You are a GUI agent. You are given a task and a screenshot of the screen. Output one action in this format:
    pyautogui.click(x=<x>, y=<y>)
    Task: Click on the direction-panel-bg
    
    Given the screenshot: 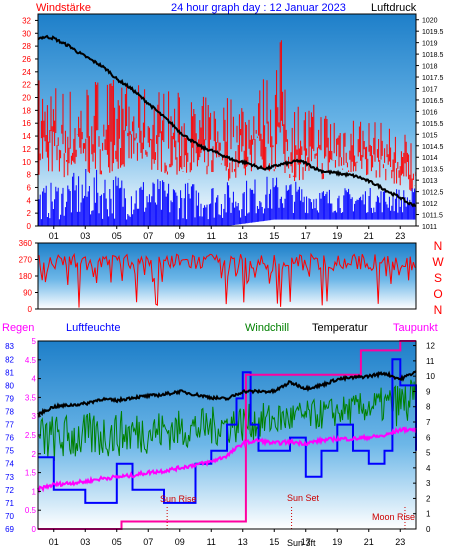 What is the action you would take?
    pyautogui.click(x=227, y=276)
    